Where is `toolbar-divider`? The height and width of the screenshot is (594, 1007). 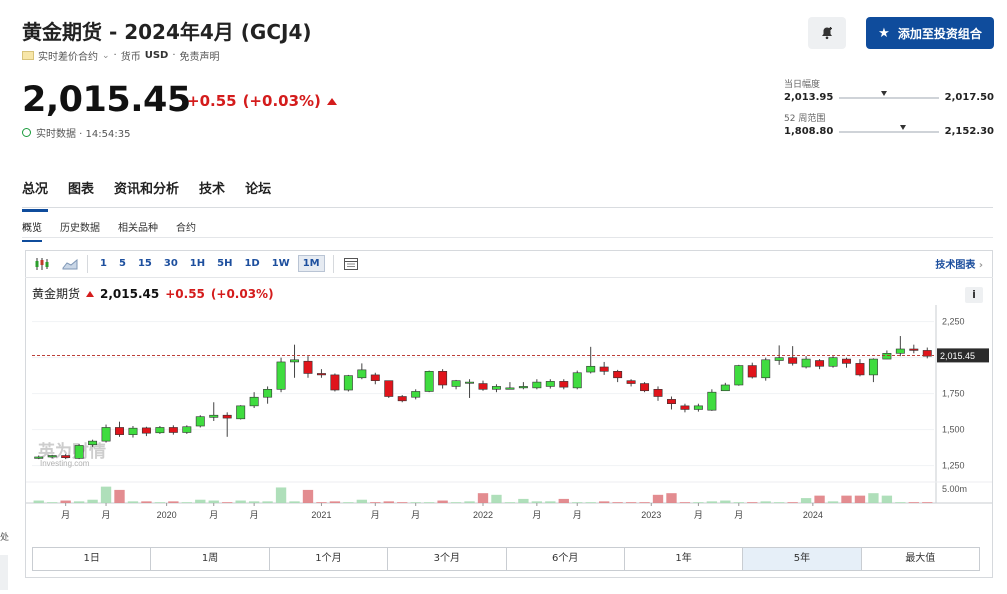 toolbar-divider is located at coordinates (333, 263).